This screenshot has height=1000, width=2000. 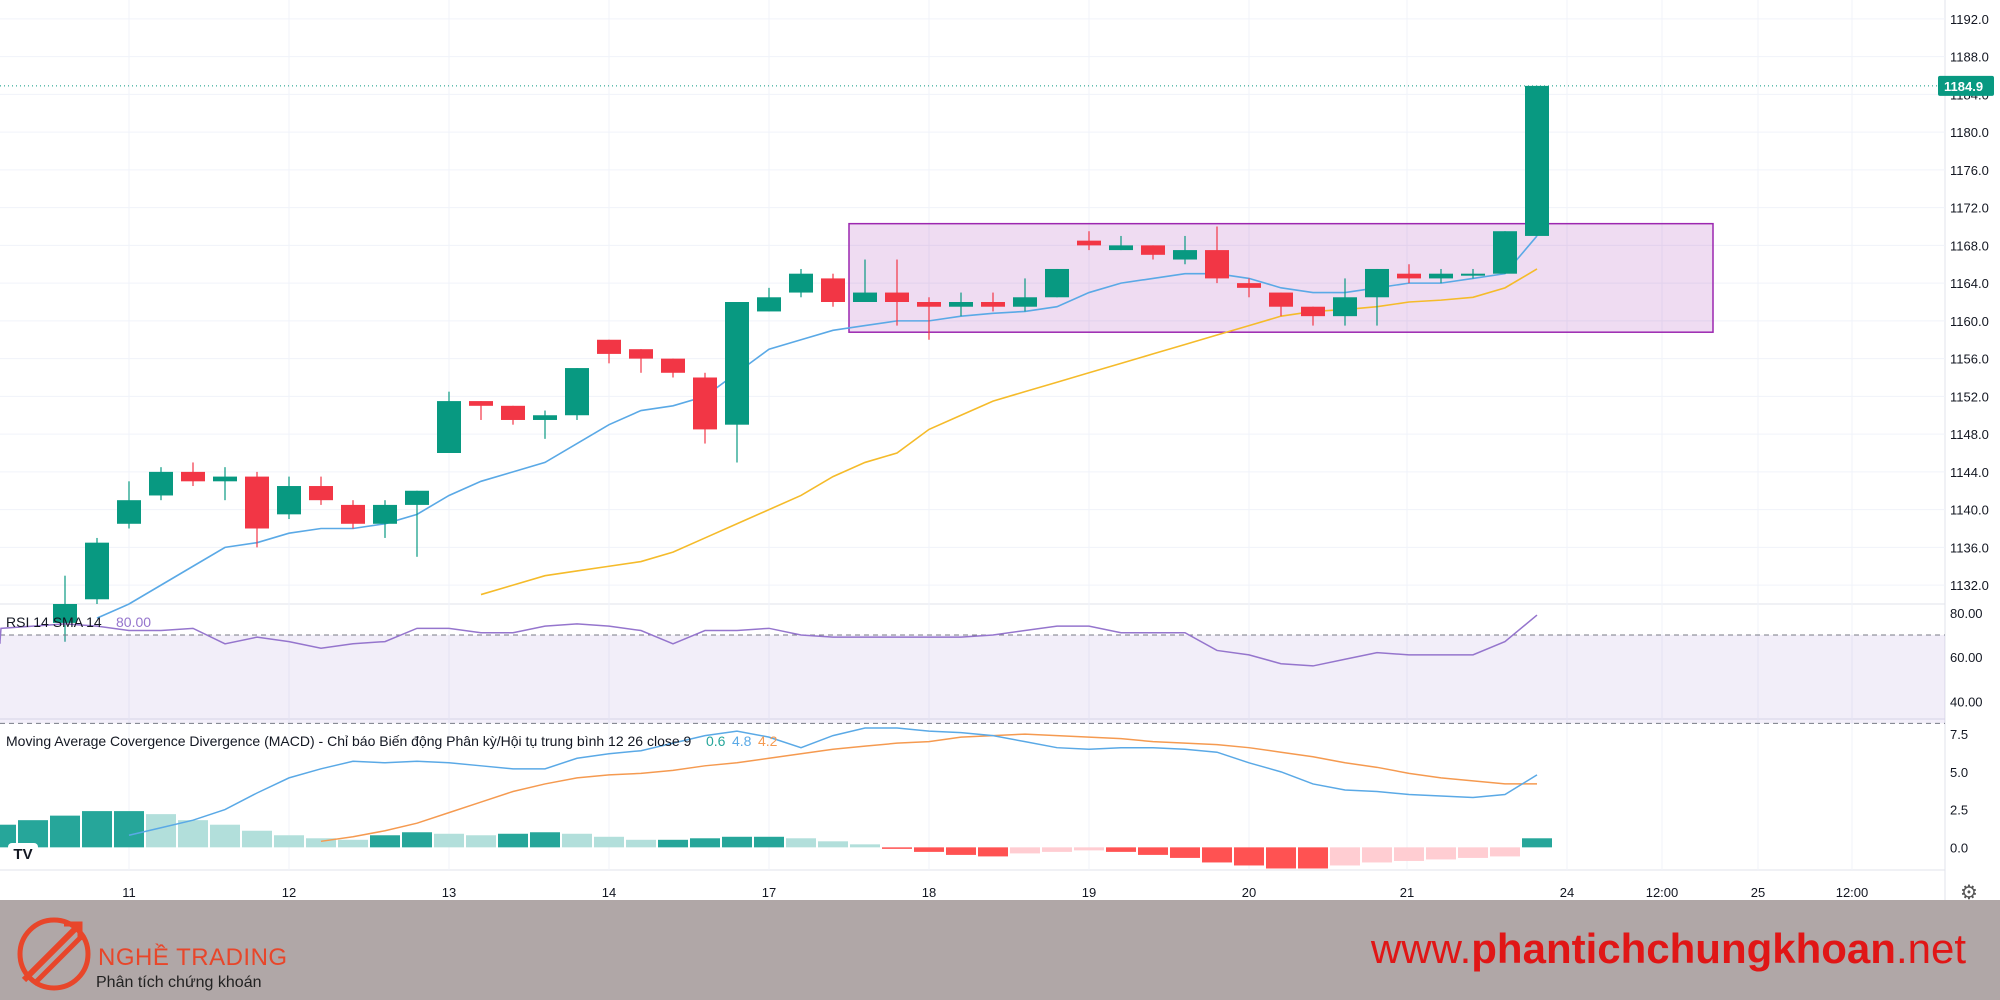 I want to click on time-tick-label: 17, so click(x=769, y=892).